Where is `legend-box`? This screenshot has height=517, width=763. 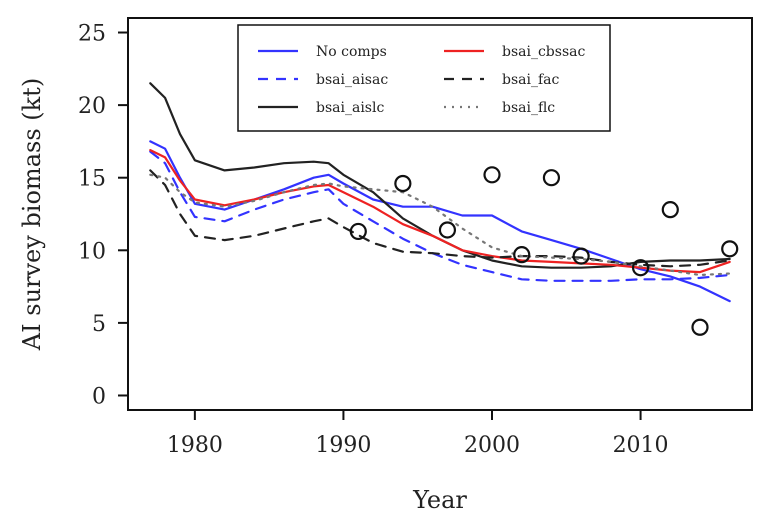 legend-box is located at coordinates (424, 78).